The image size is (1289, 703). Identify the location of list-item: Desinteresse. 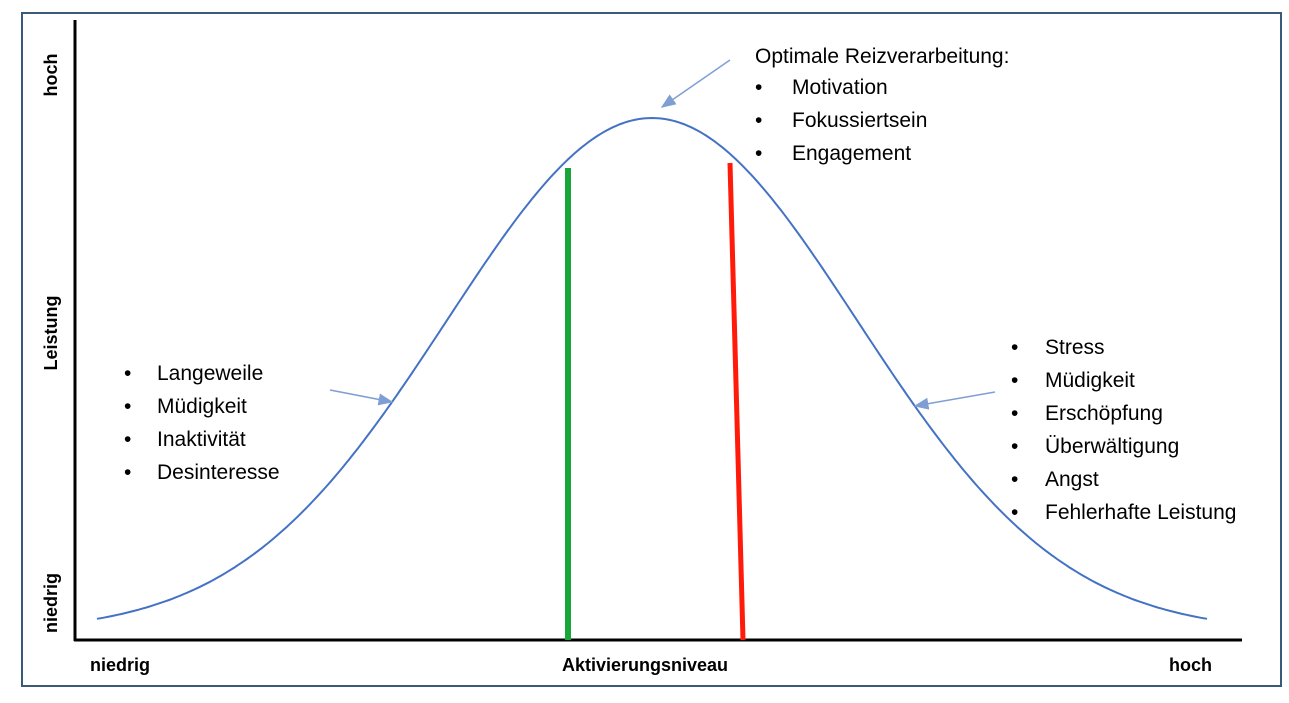
(218, 472).